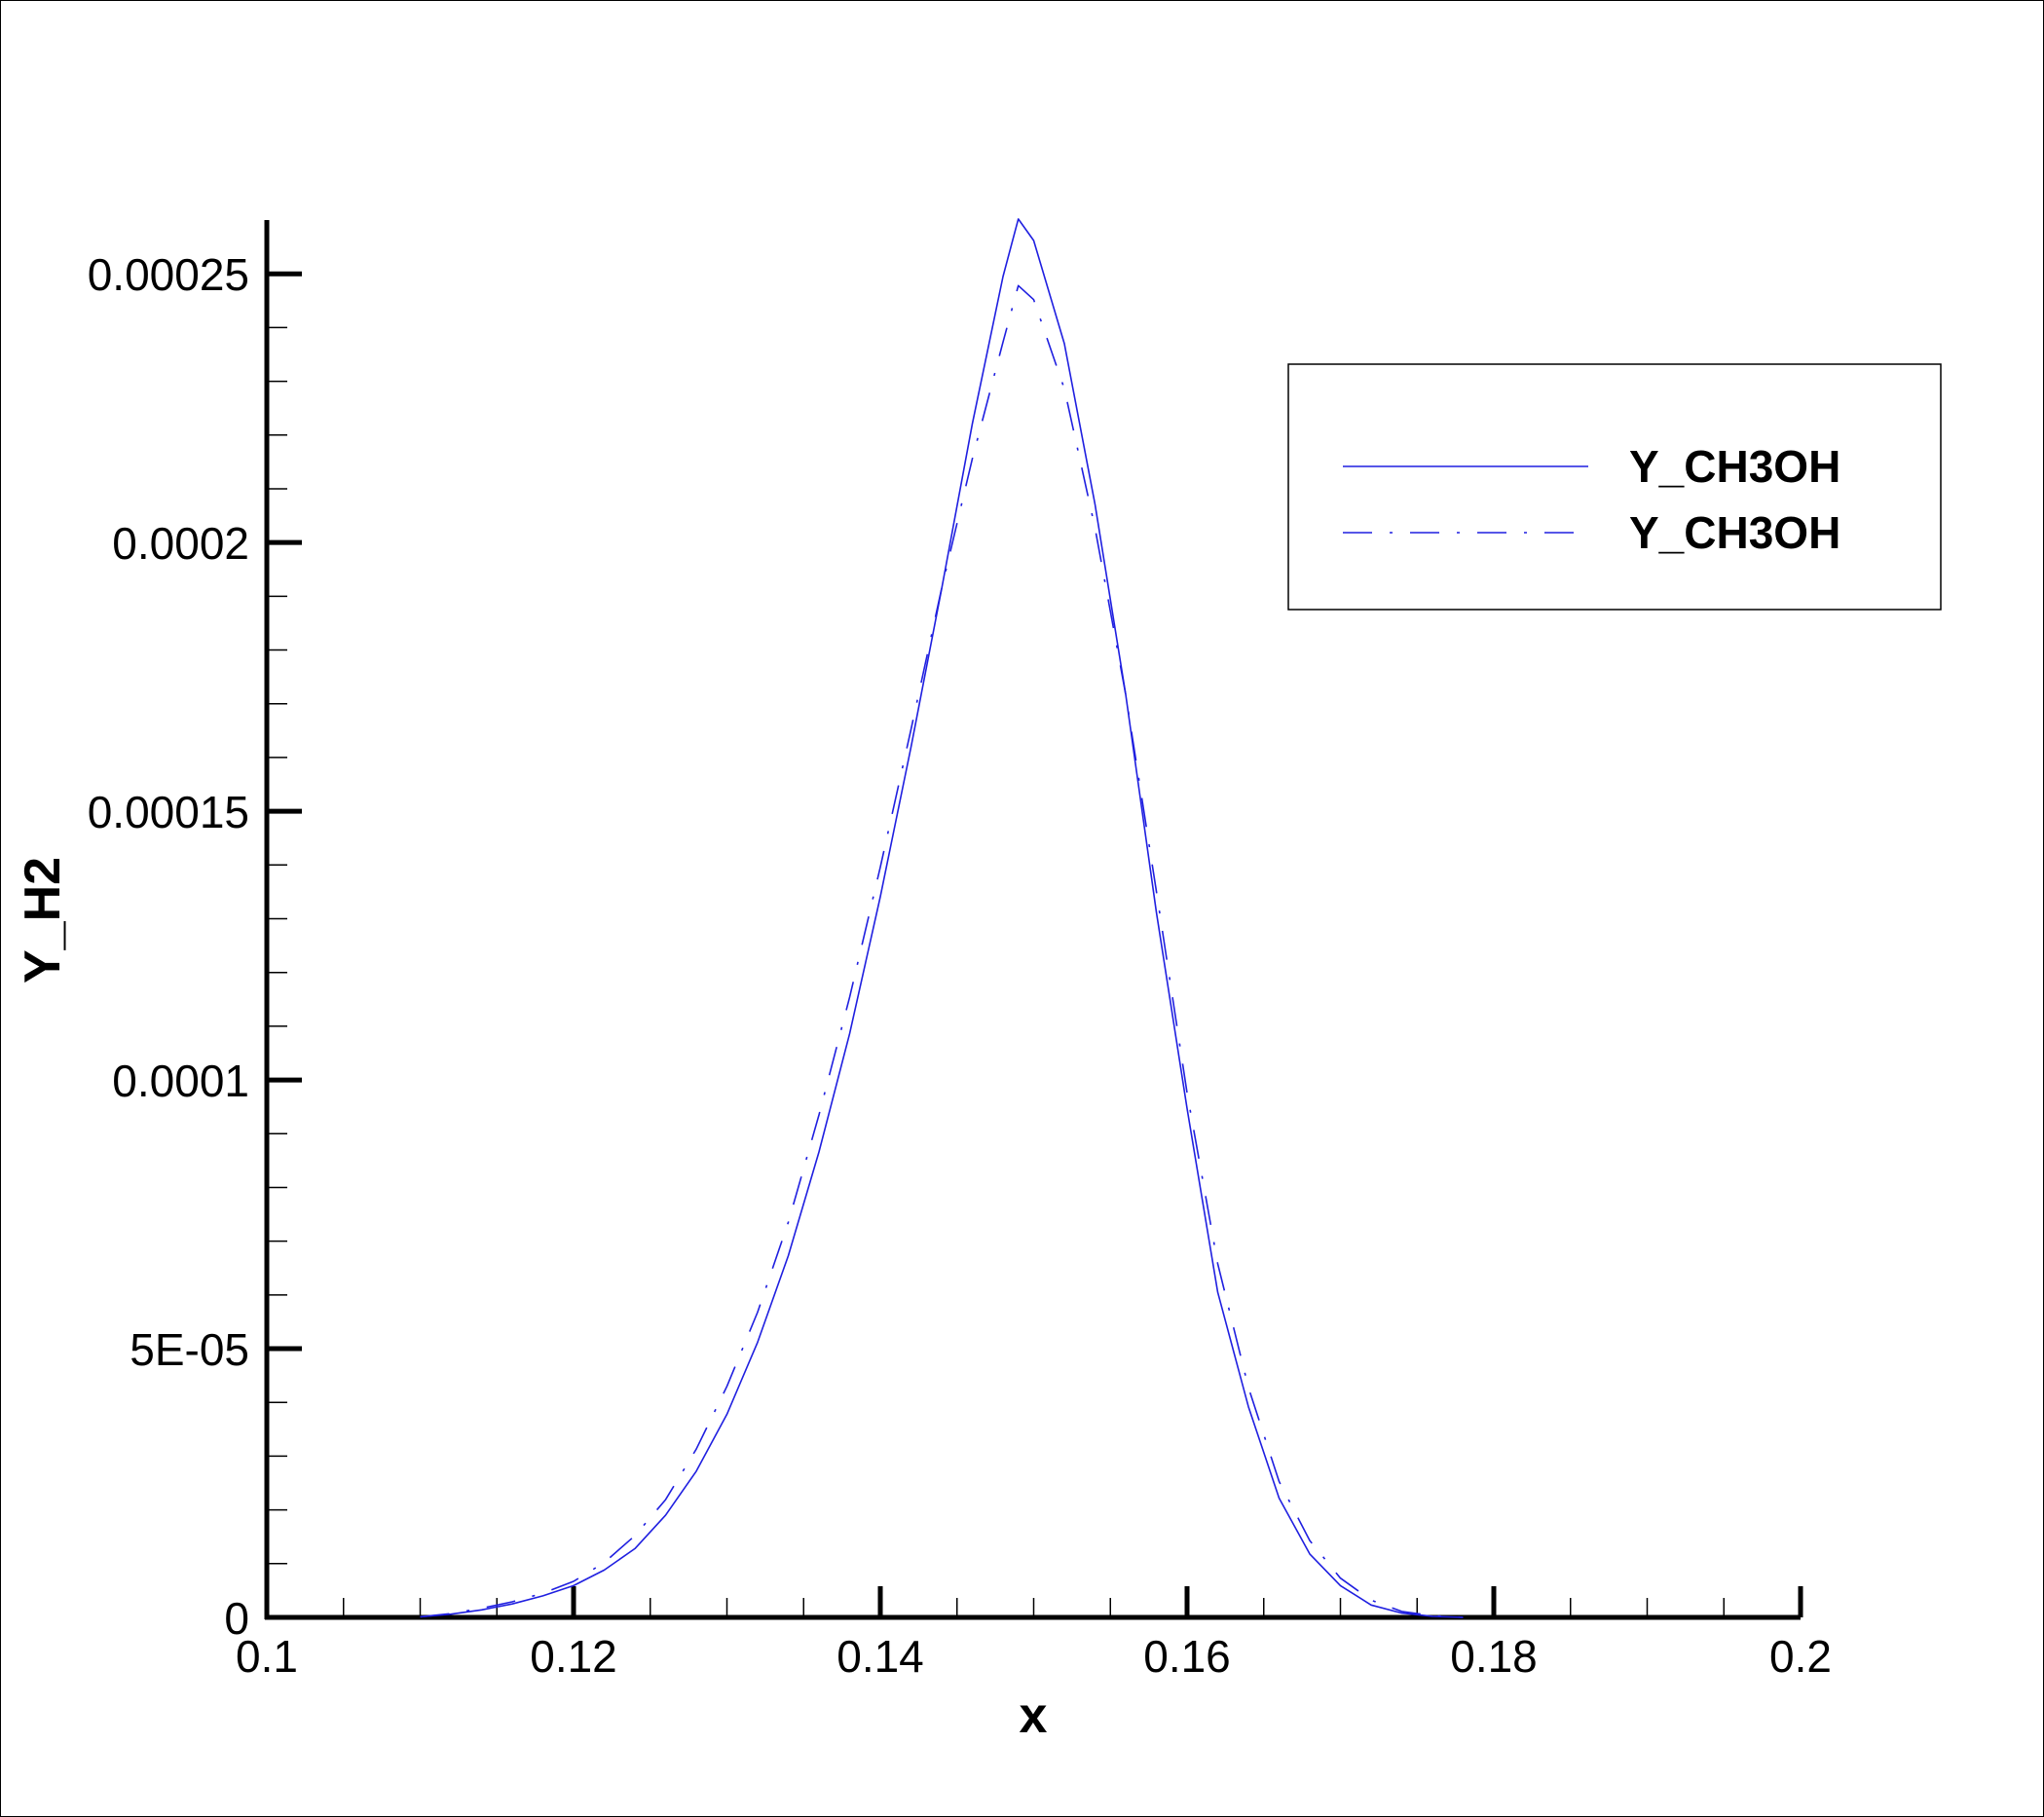 The width and height of the screenshot is (2044, 1817). What do you see at coordinates (180, 1081) in the screenshot?
I see `y-tick-label: 0.0001` at bounding box center [180, 1081].